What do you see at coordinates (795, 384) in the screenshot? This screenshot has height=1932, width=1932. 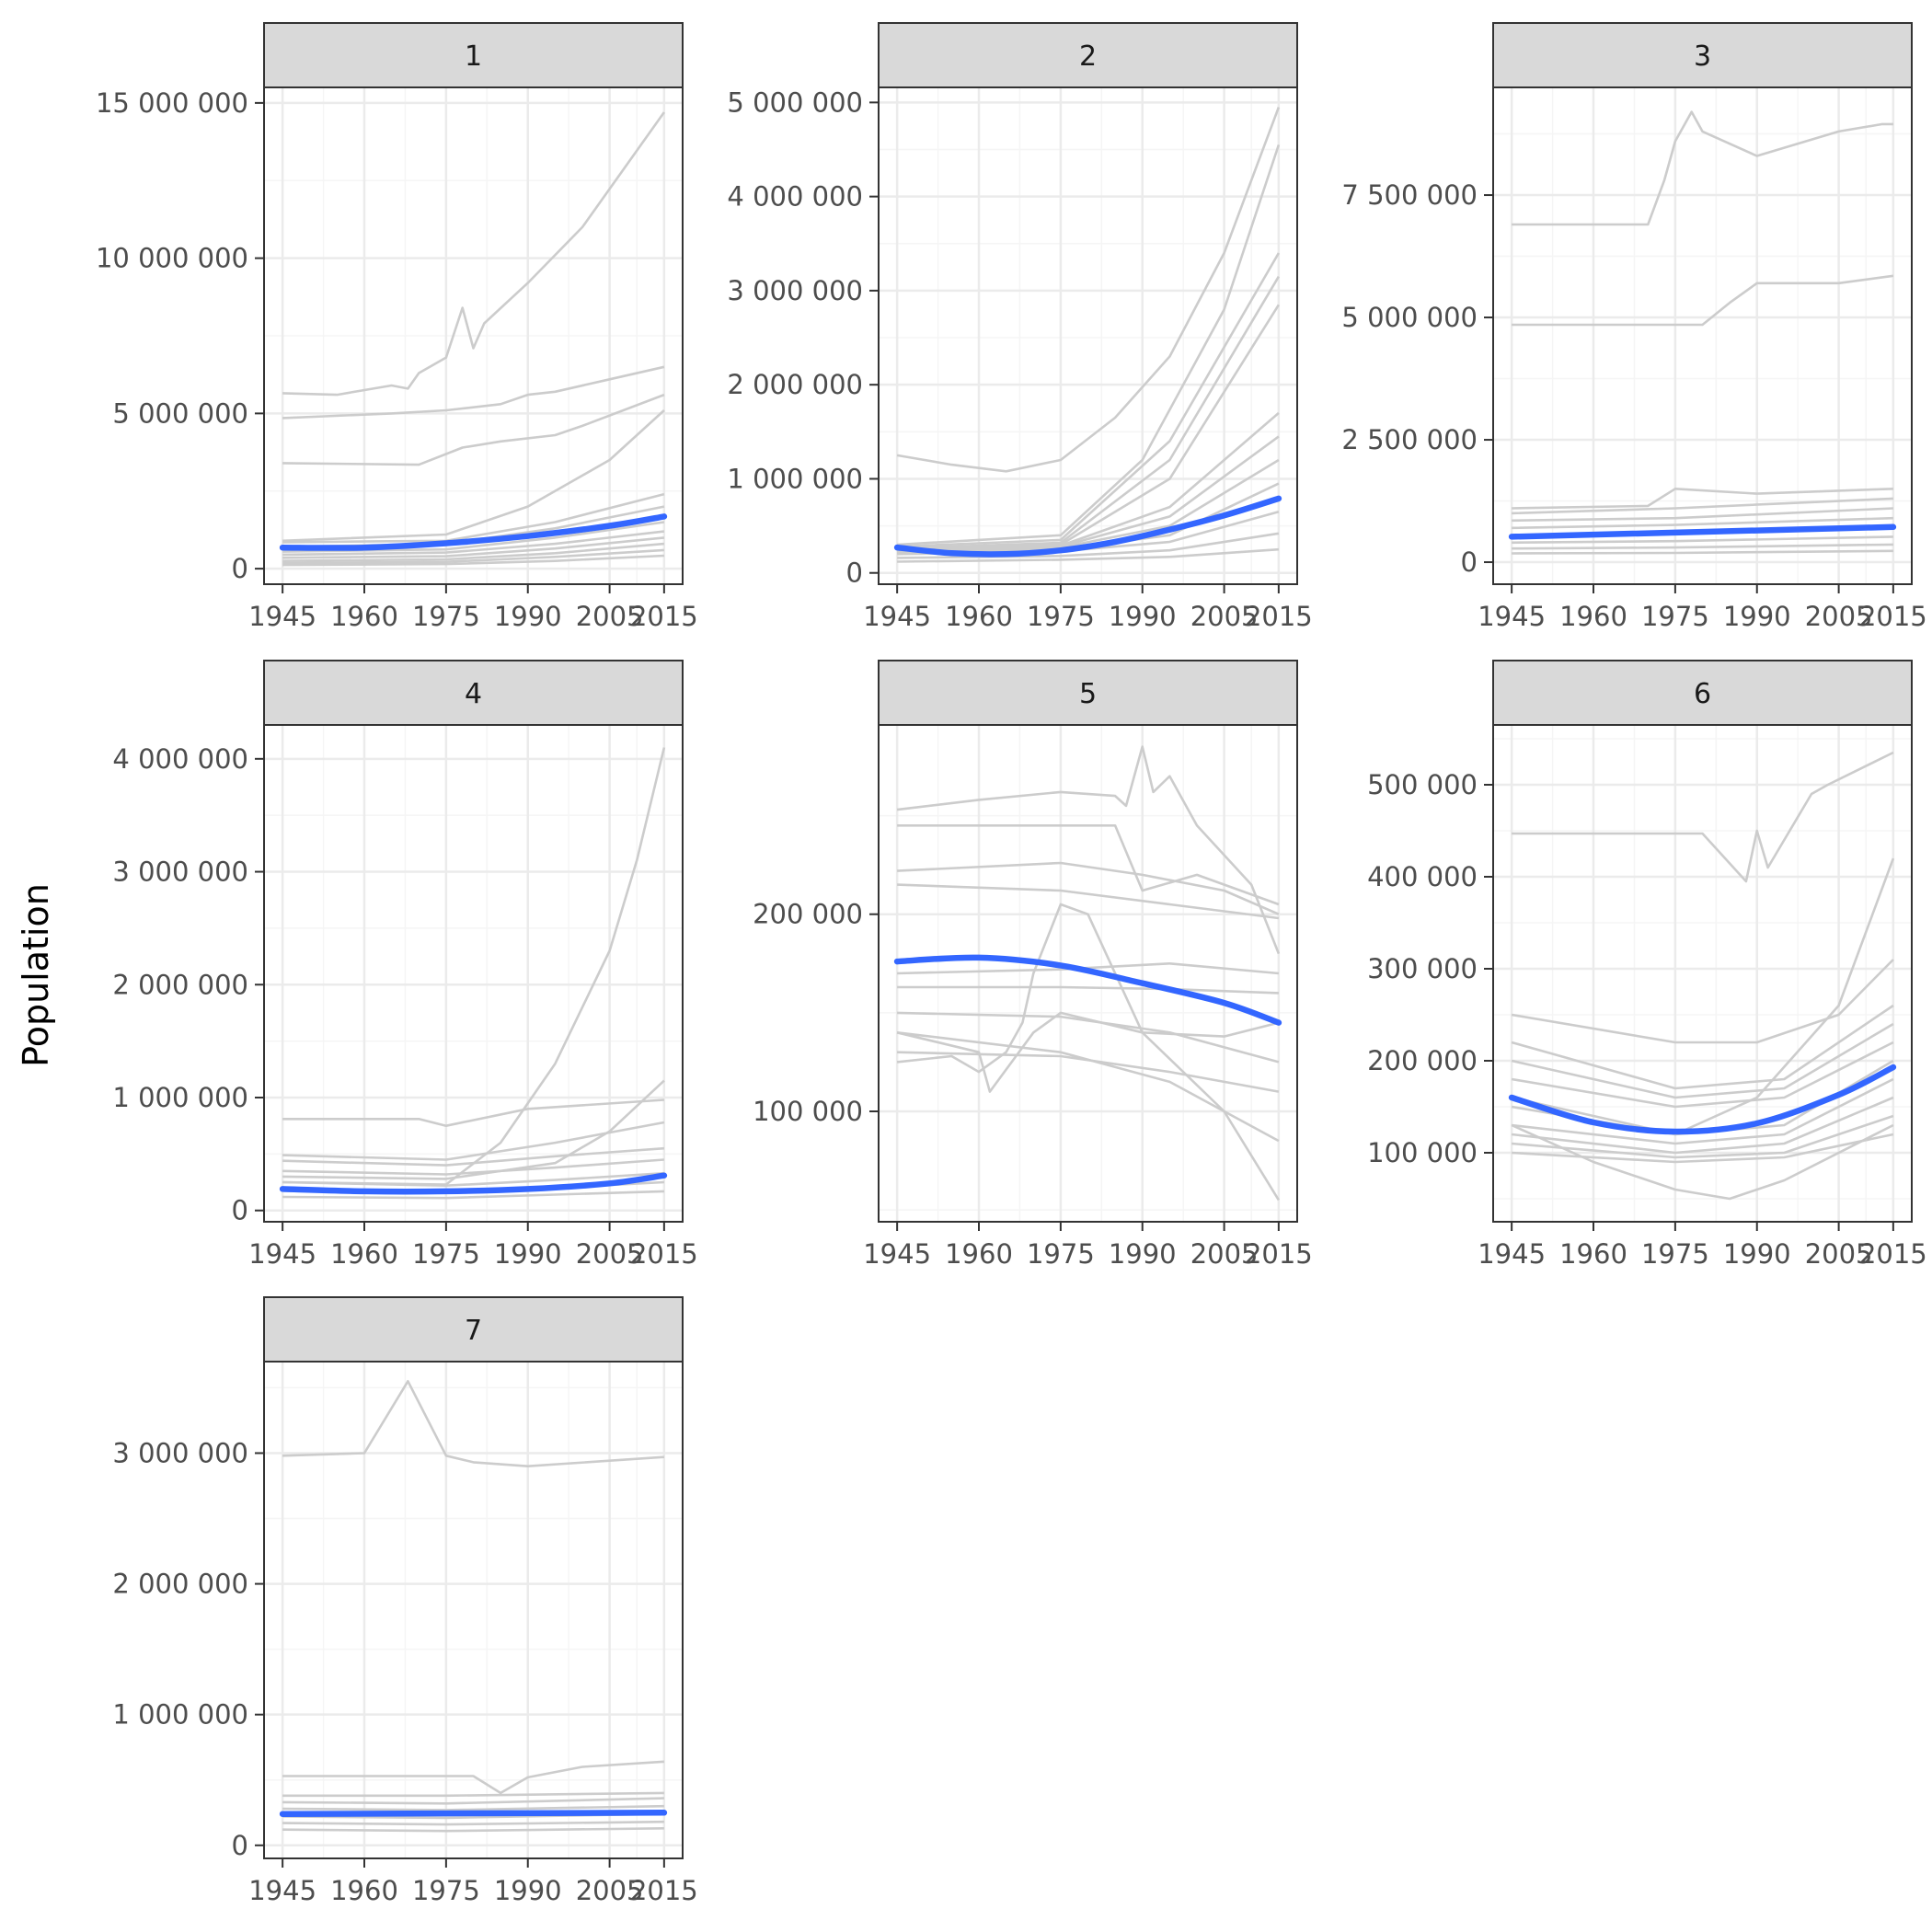 I see `y-tick-label: 2 000 000` at bounding box center [795, 384].